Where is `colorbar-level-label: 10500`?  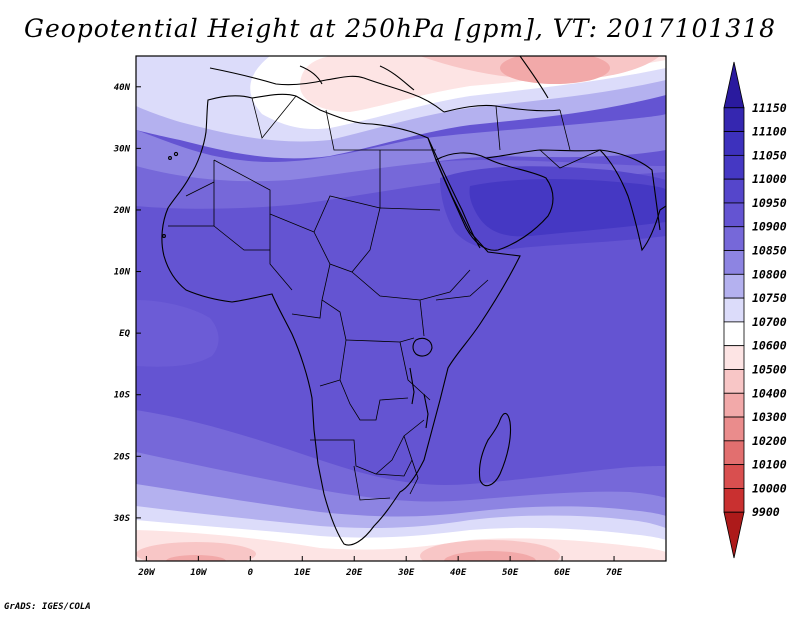
colorbar-level-label: 10500 is located at coordinates (769, 369).